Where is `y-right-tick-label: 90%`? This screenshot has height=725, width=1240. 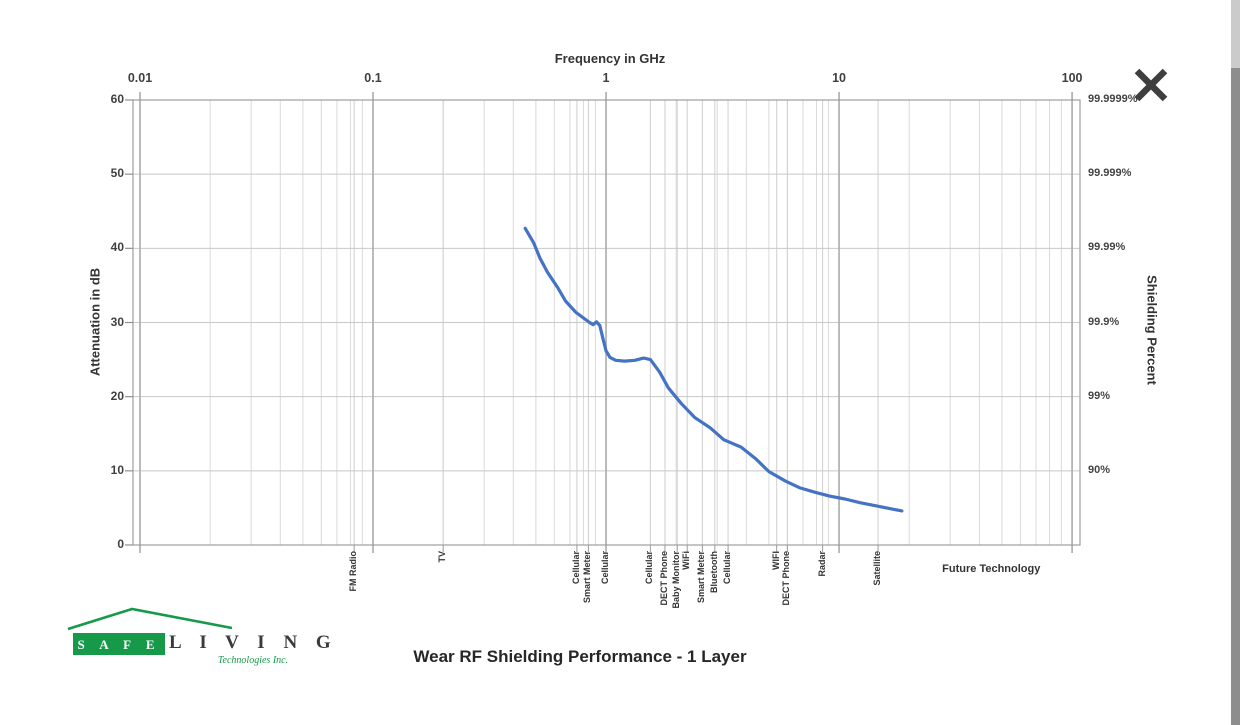 y-right-tick-label: 90% is located at coordinates (1099, 469).